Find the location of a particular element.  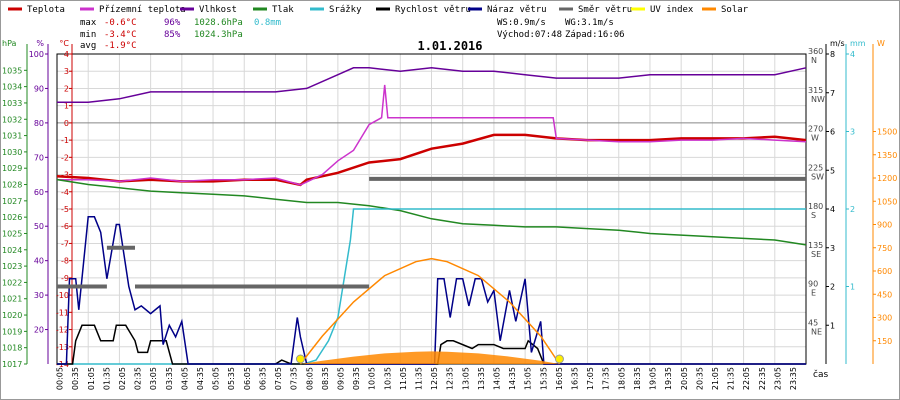

stats-text: WS:0.9m/s is located at coordinates (521, 23).